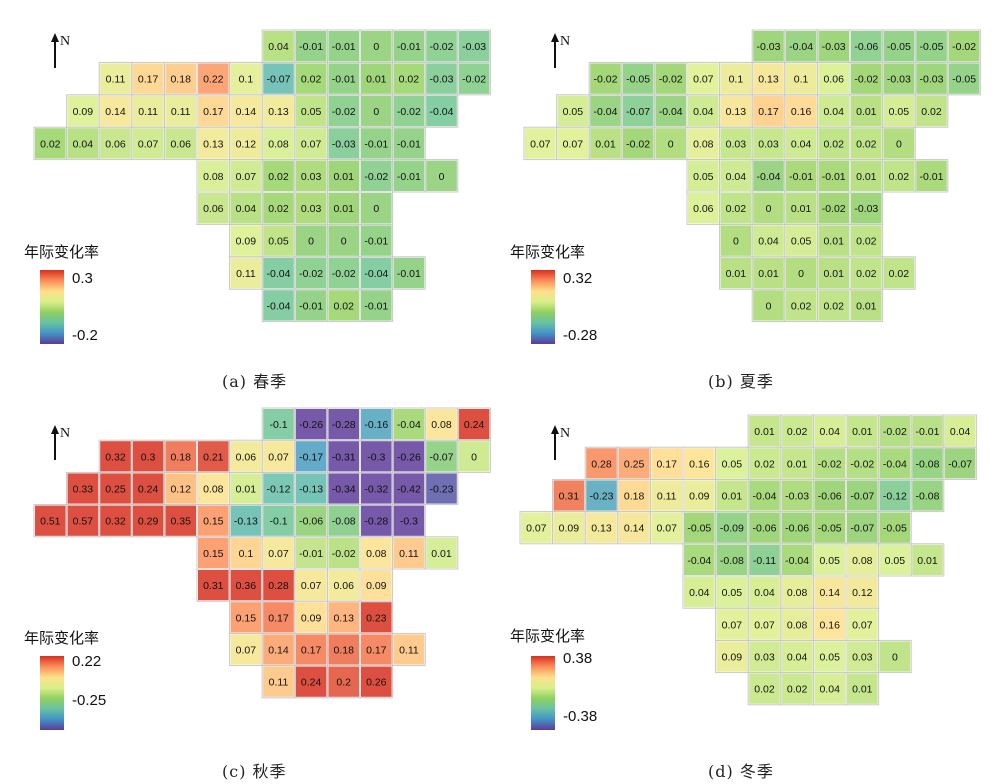  What do you see at coordinates (52, 693) in the screenshot?
I see `legend-color-bar` at bounding box center [52, 693].